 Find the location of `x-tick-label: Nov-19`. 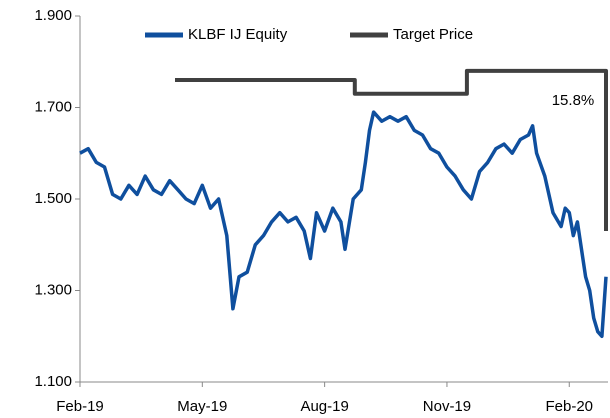

x-tick-label: Nov-19 is located at coordinates (447, 406).